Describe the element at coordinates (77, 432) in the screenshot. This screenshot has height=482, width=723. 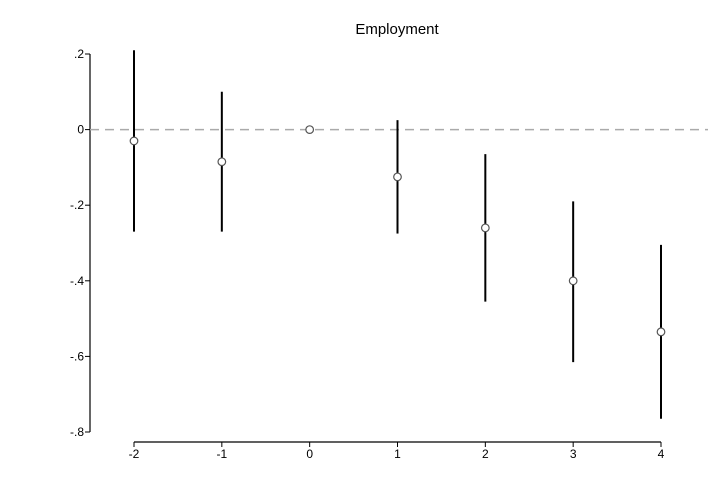
I see `y-tick-label: -.8` at that location.